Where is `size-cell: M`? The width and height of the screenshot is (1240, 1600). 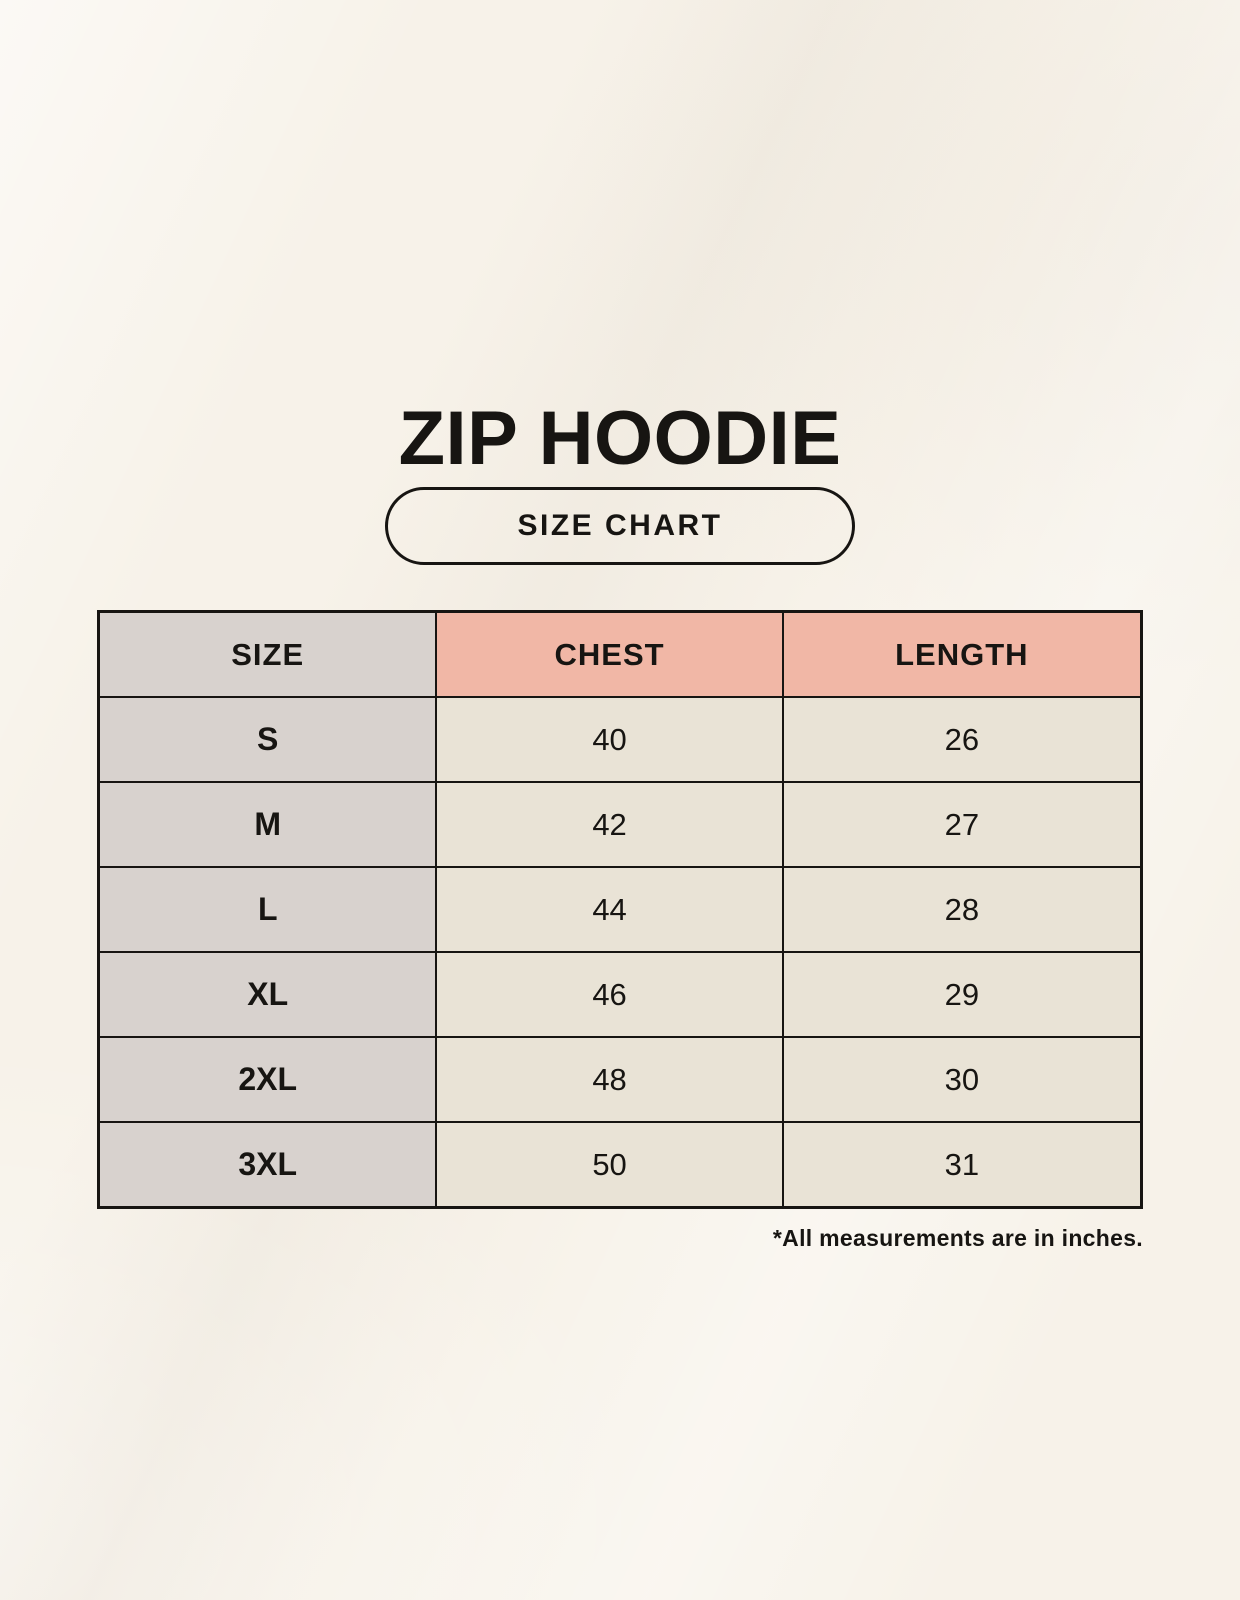
size-cell: M is located at coordinates (267, 824).